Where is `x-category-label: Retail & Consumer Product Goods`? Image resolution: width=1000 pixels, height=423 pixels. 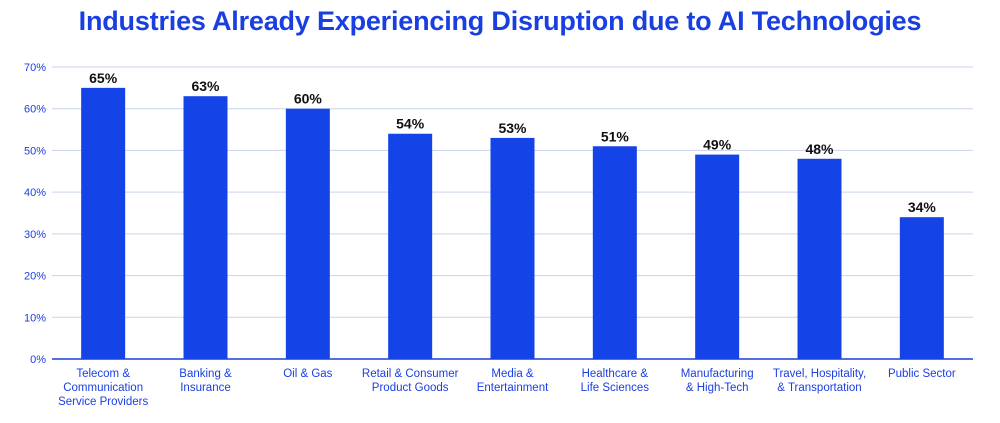 x-category-label: Retail & Consumer Product Goods is located at coordinates (410, 381).